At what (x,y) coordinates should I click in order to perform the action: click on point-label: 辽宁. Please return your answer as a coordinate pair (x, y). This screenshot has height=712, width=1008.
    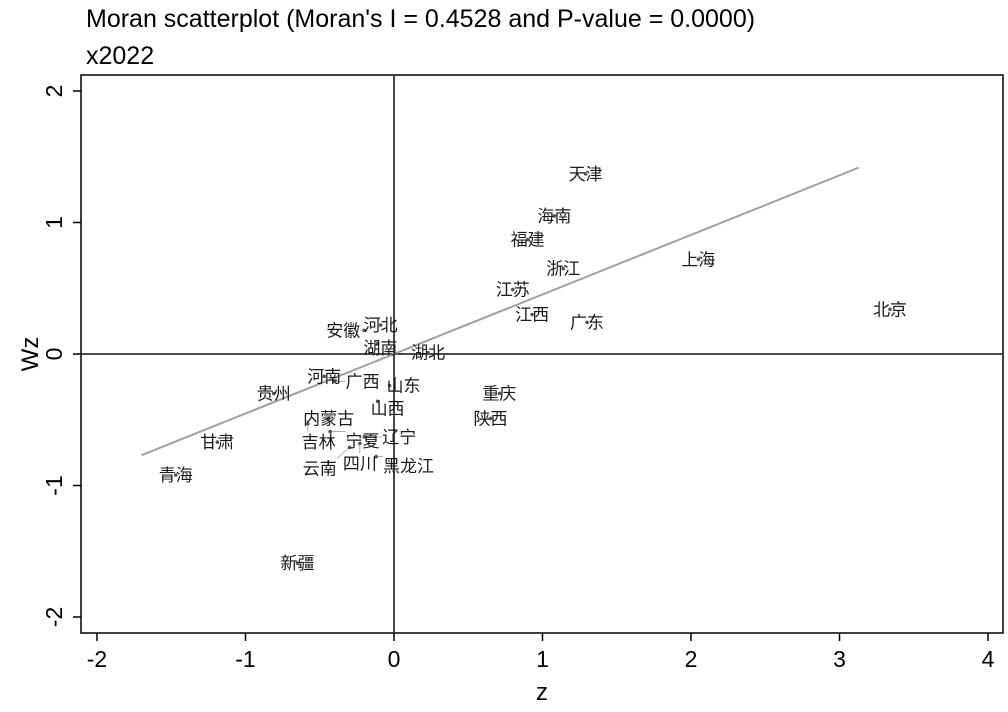
    Looking at the image, I should click on (399, 438).